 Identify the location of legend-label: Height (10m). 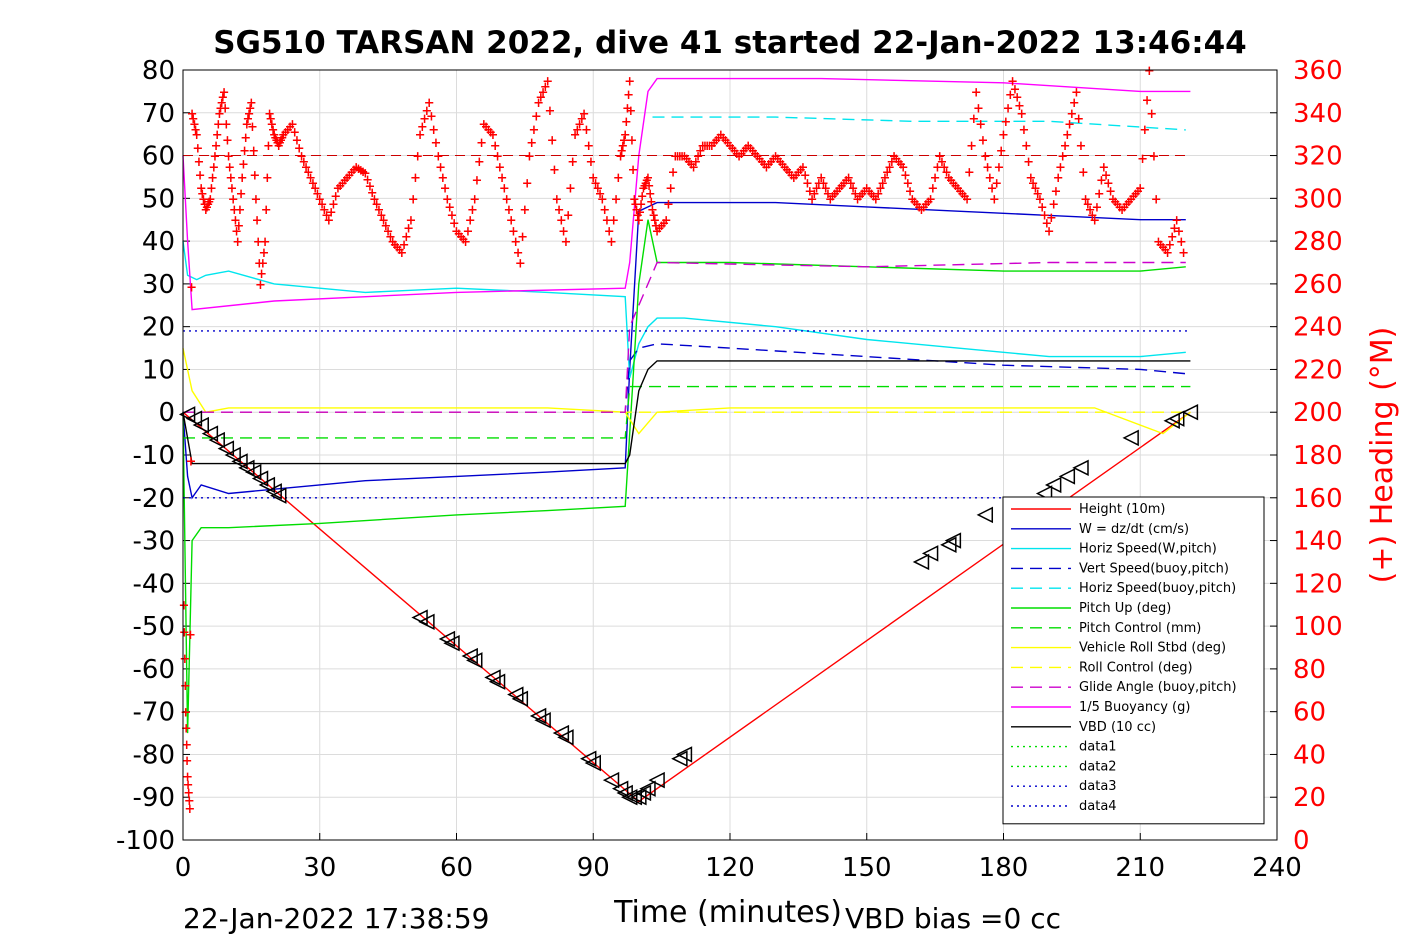
(1122, 509).